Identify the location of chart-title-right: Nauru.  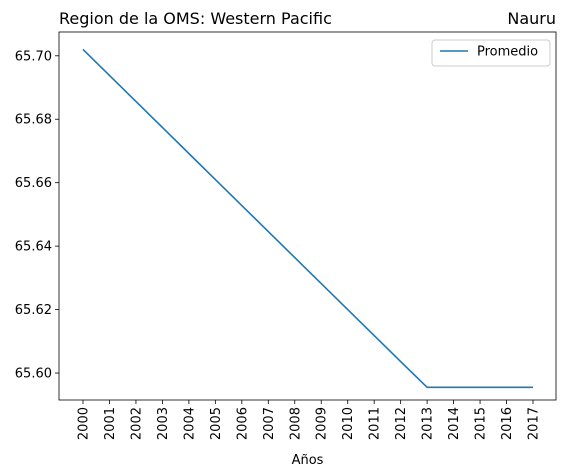
(531, 18).